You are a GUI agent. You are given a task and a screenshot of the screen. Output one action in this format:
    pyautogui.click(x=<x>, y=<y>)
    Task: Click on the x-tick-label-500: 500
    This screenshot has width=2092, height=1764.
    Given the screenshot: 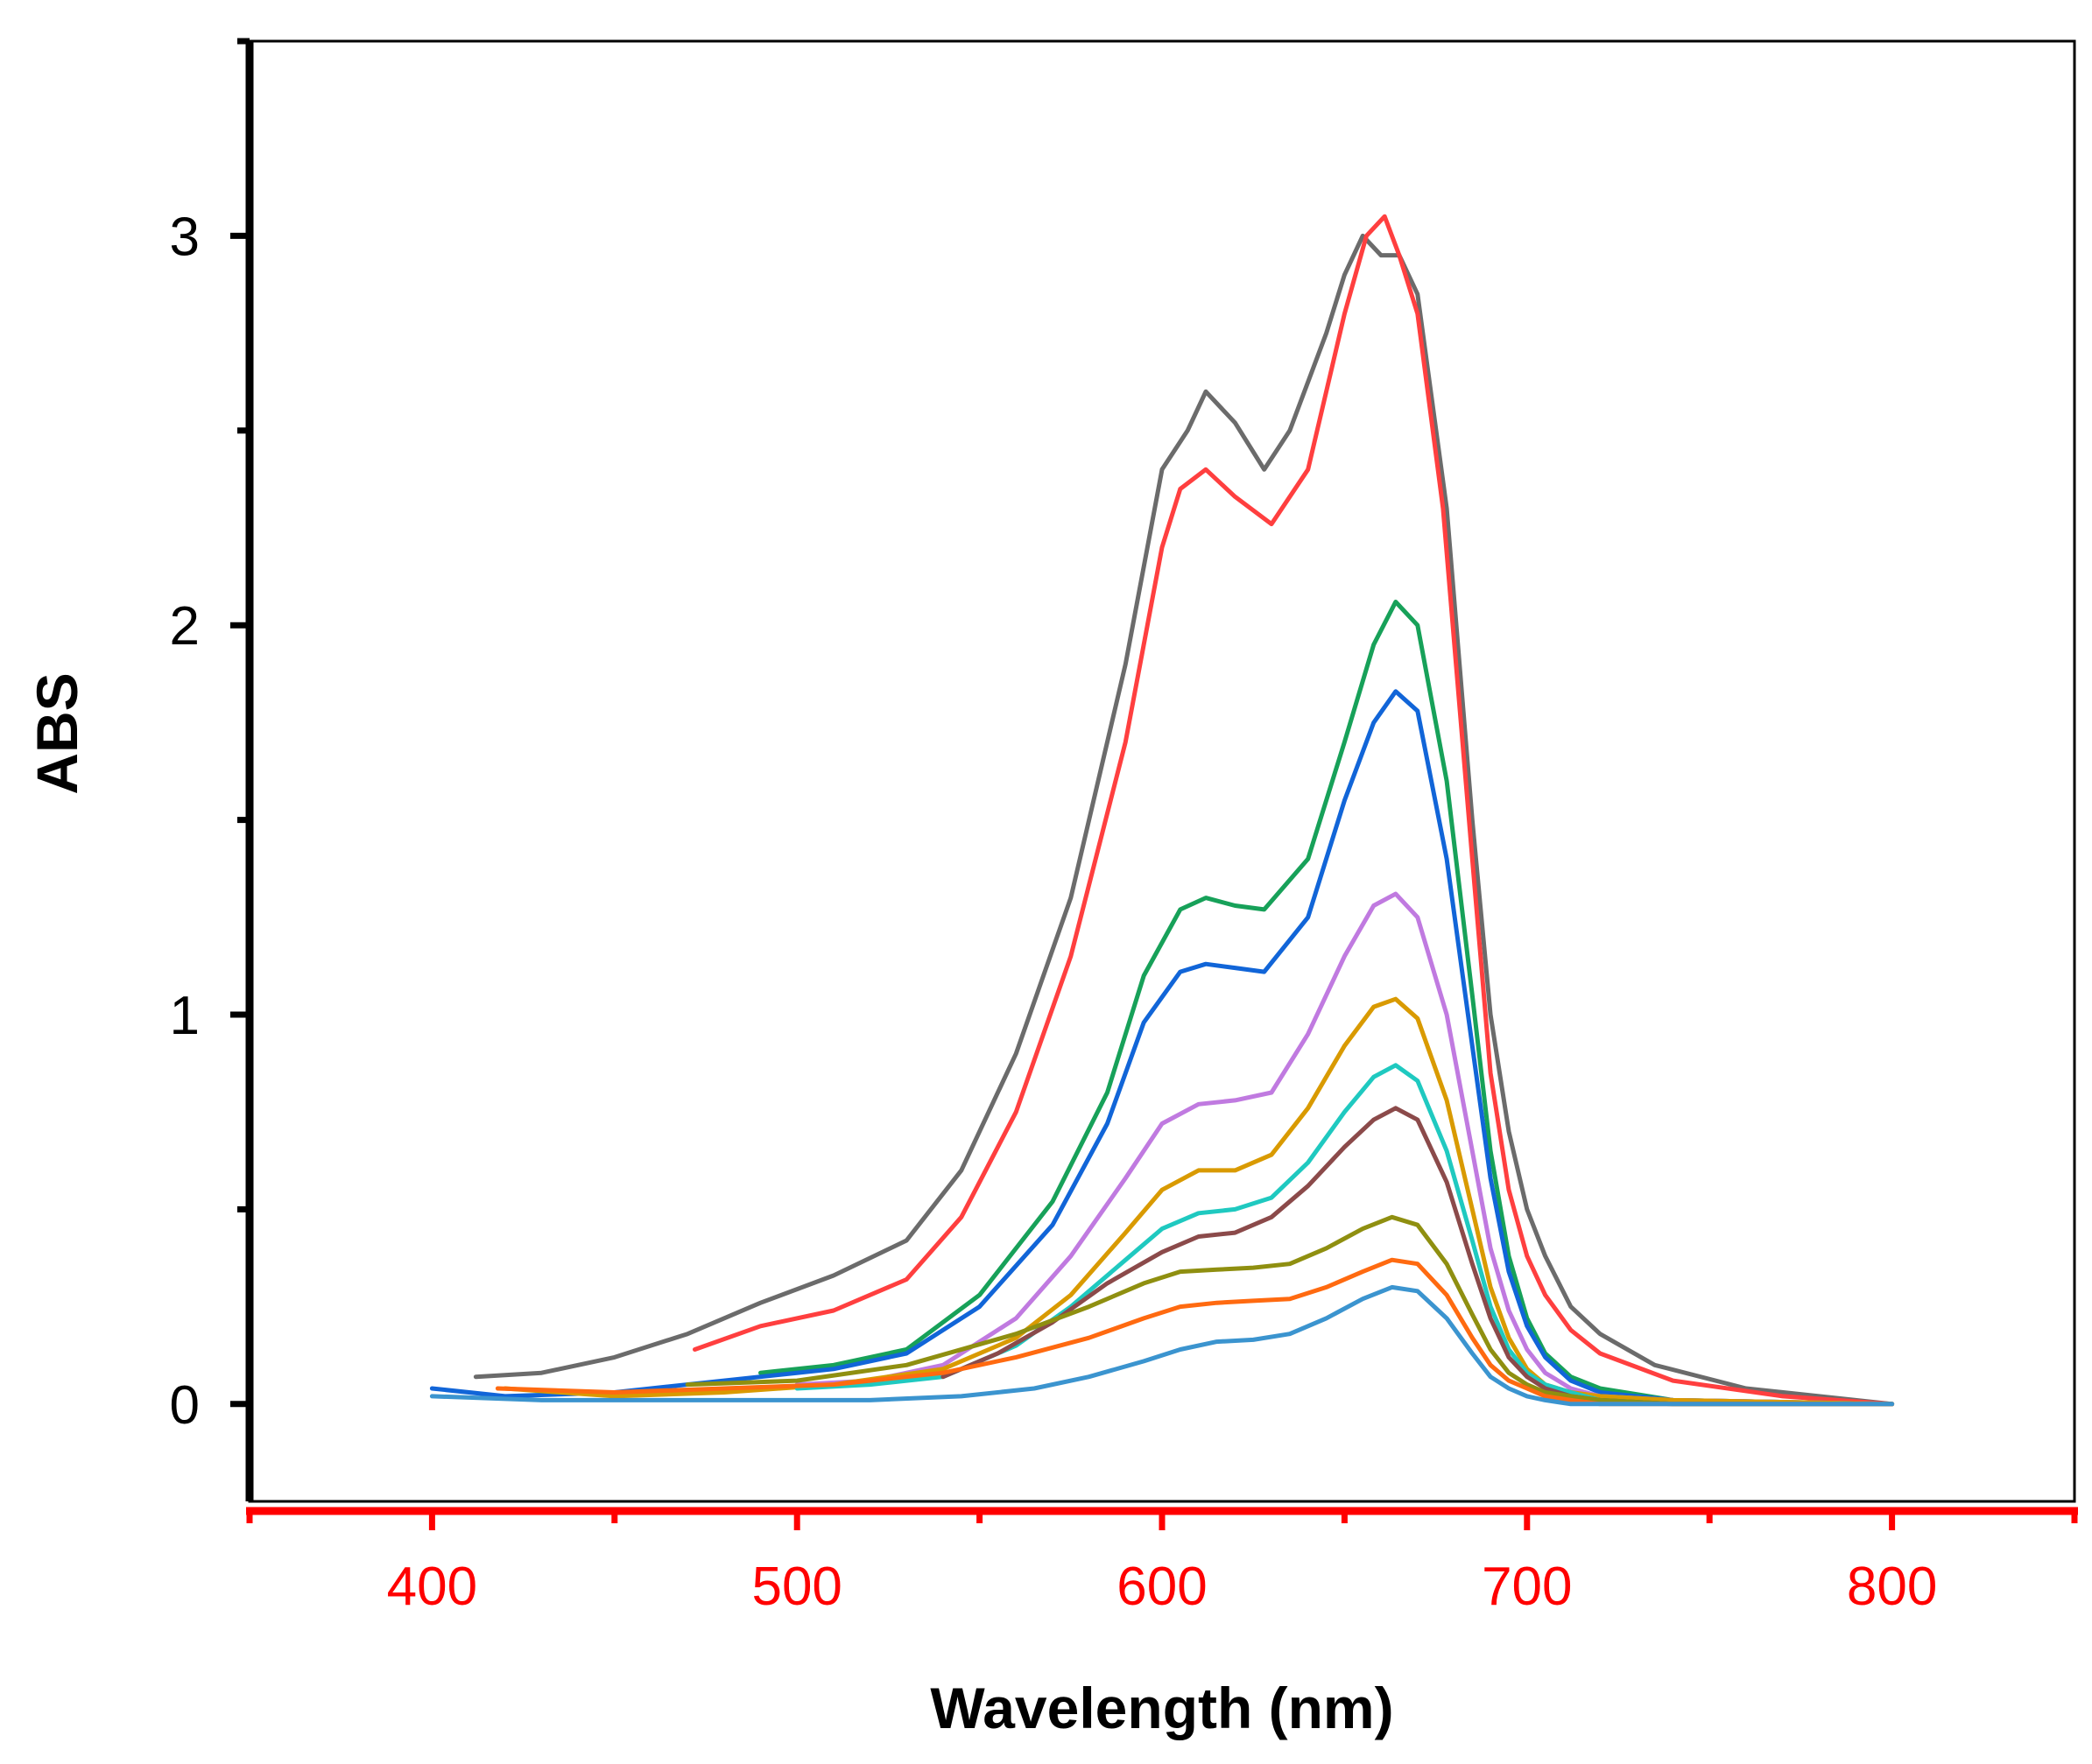 What is the action you would take?
    pyautogui.click(x=796, y=1587)
    